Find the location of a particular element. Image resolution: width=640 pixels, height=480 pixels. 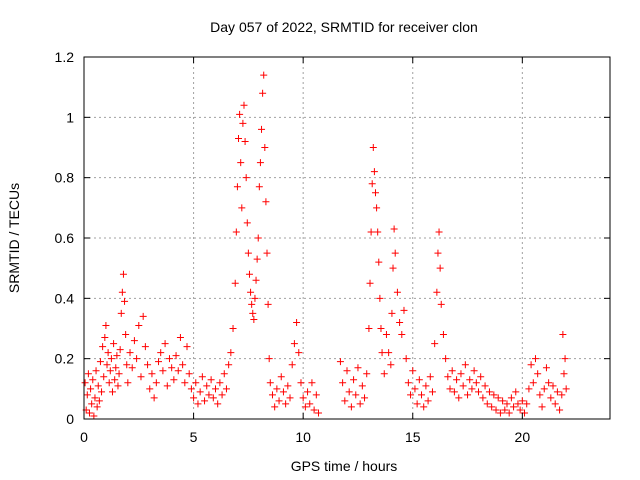

y-tick-label: 0.6 is located at coordinates (65, 238).